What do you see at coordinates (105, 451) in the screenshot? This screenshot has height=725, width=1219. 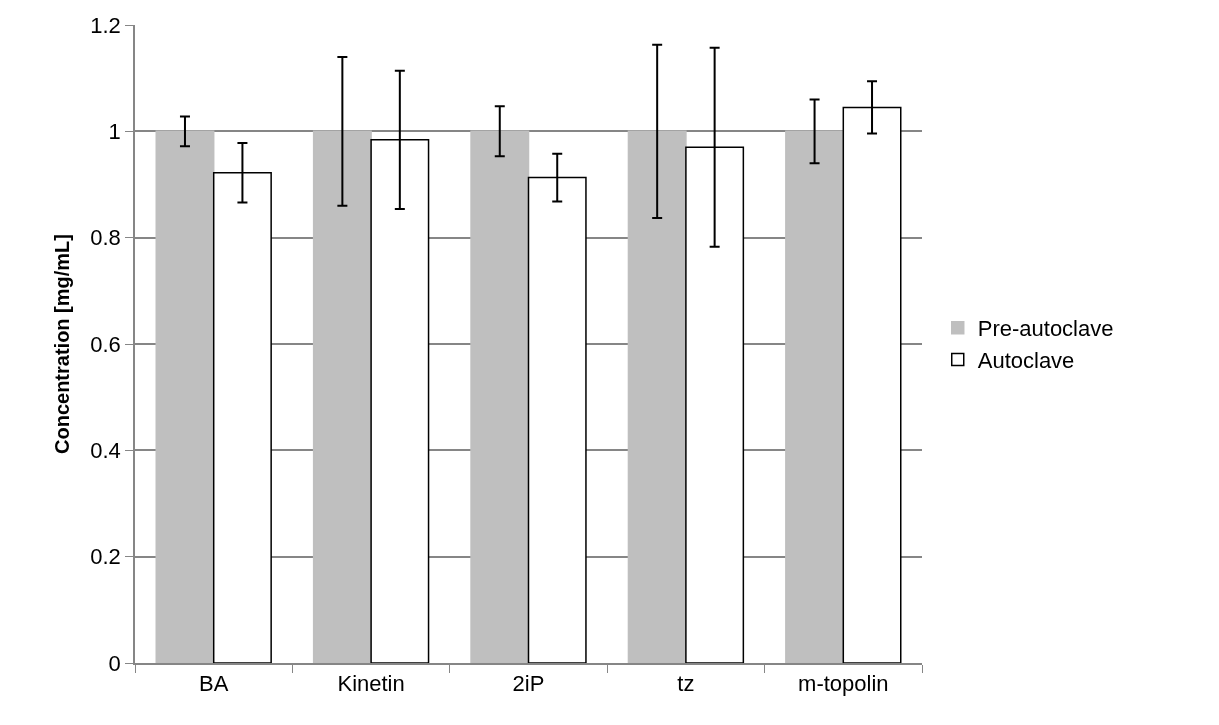 I see `y-tick-label: 0.4` at bounding box center [105, 451].